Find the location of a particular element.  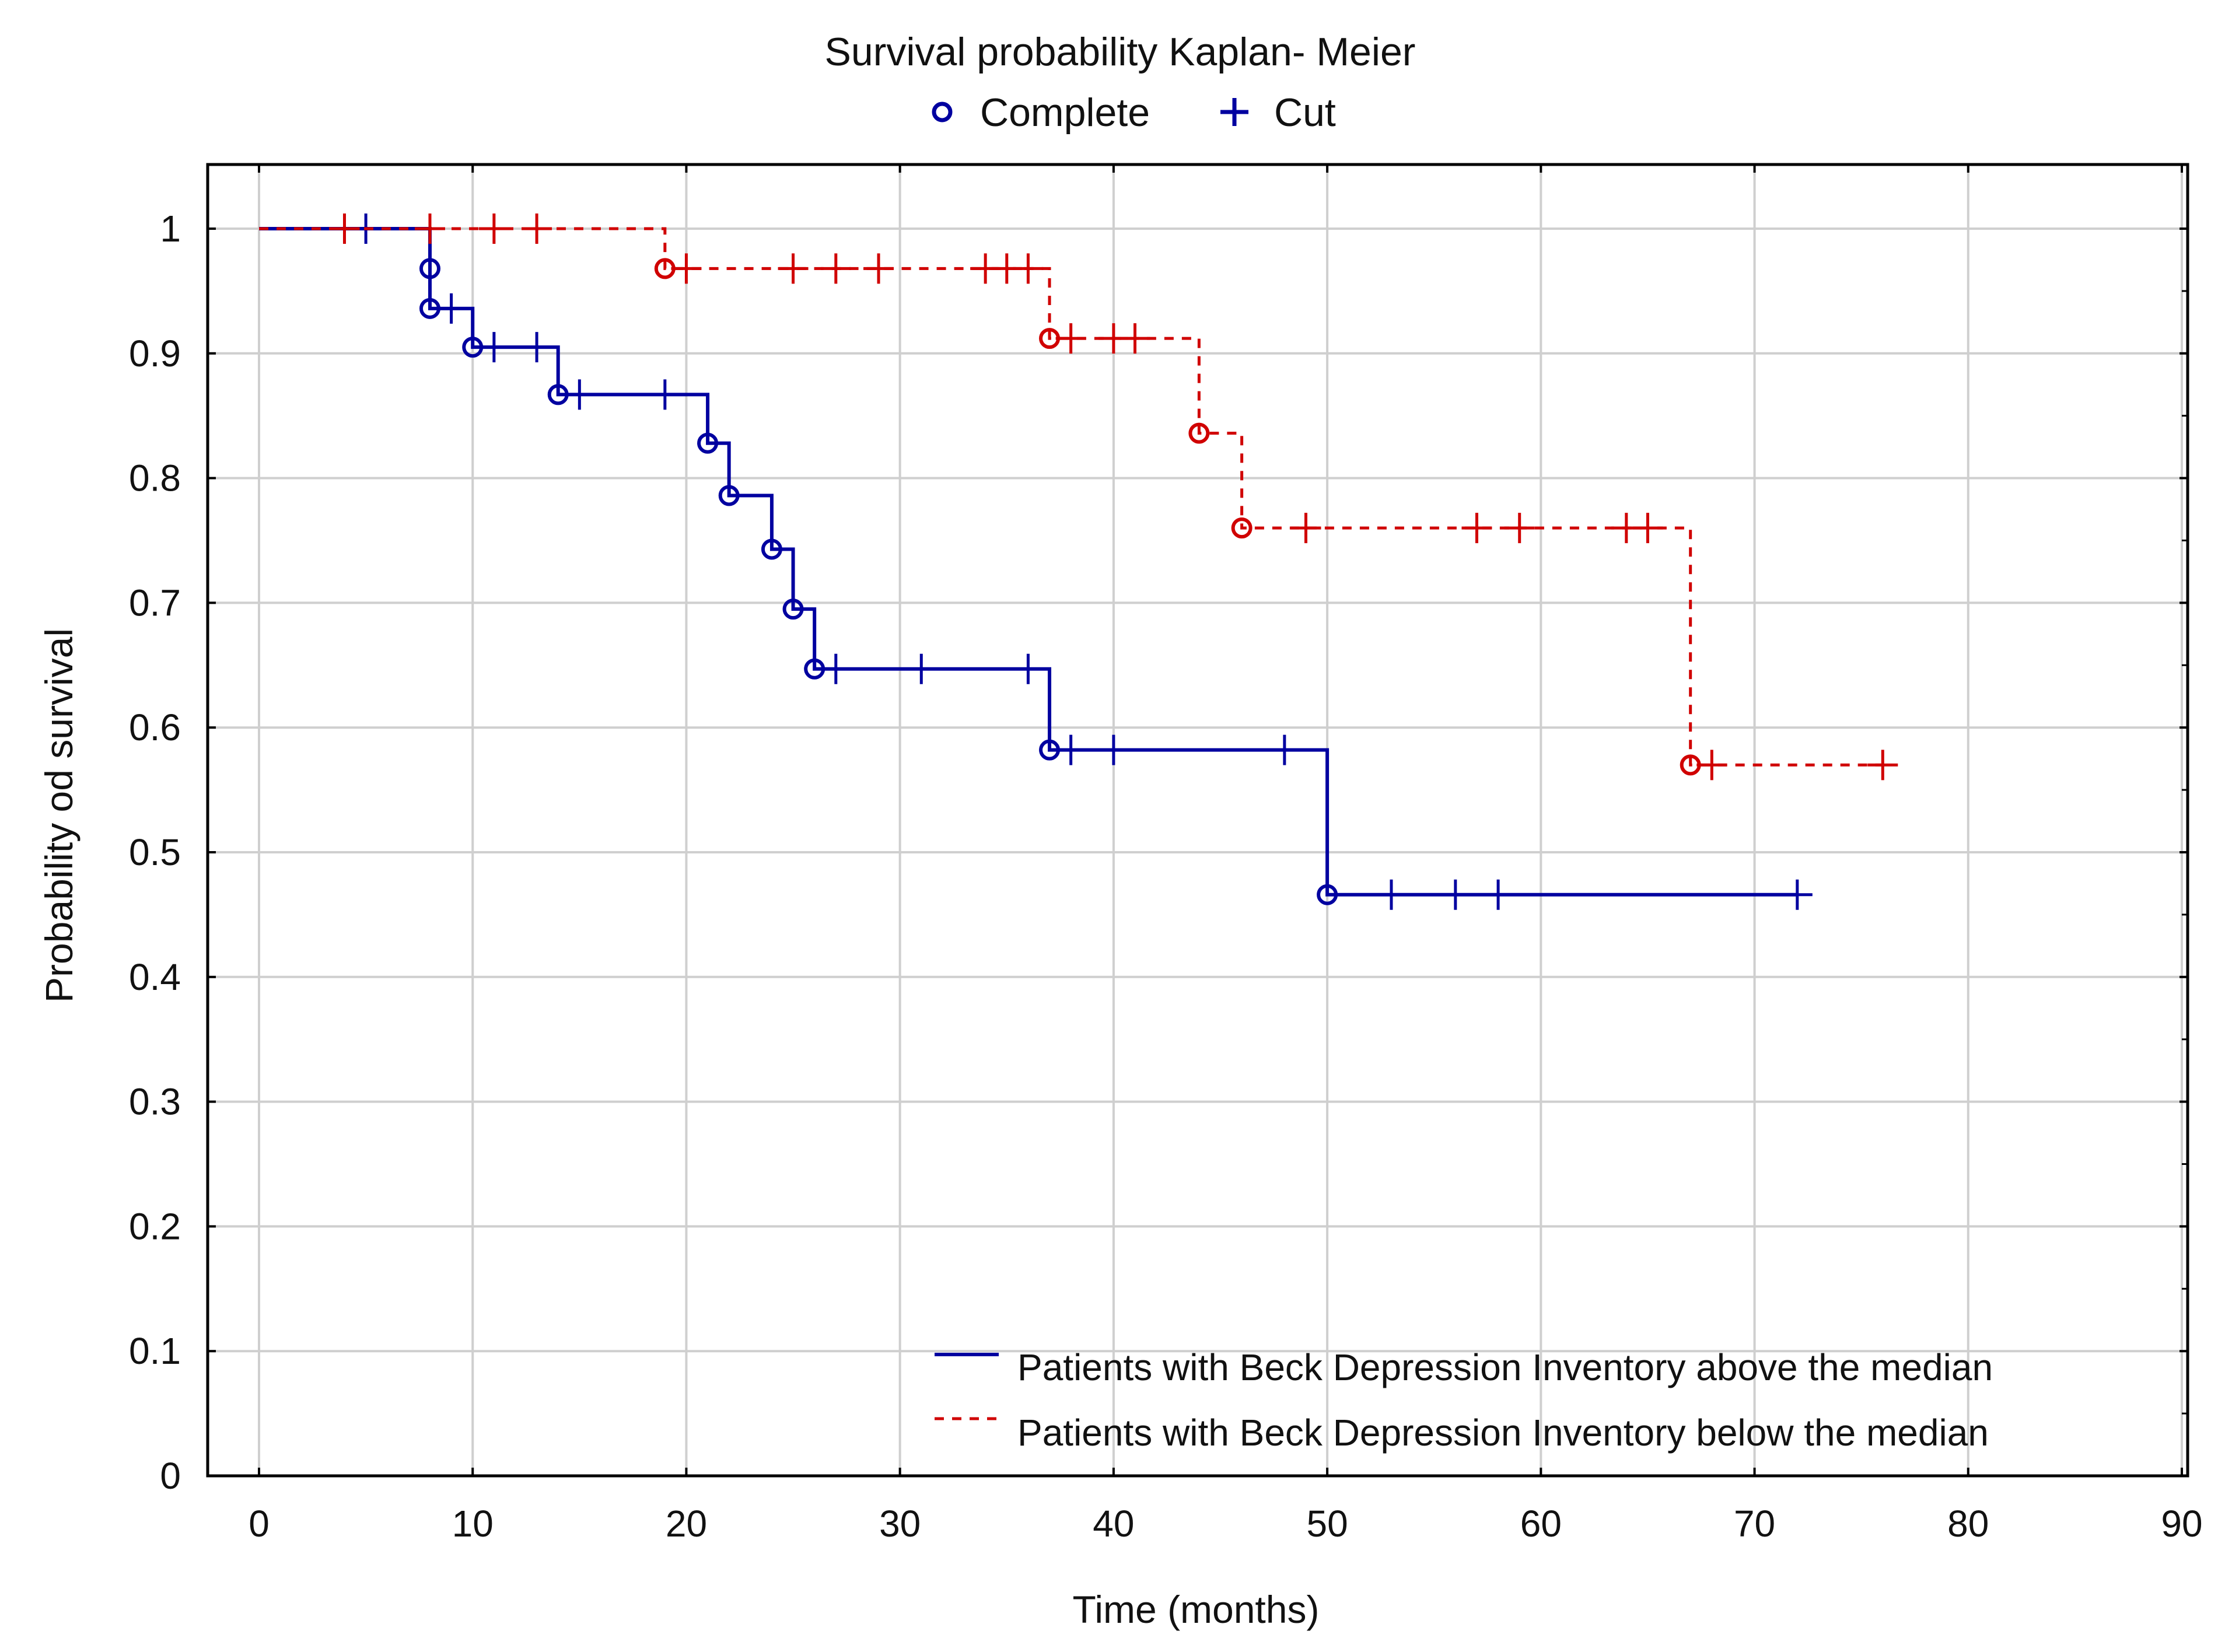

marker-legend-cut-label: Cut is located at coordinates (1305, 112).